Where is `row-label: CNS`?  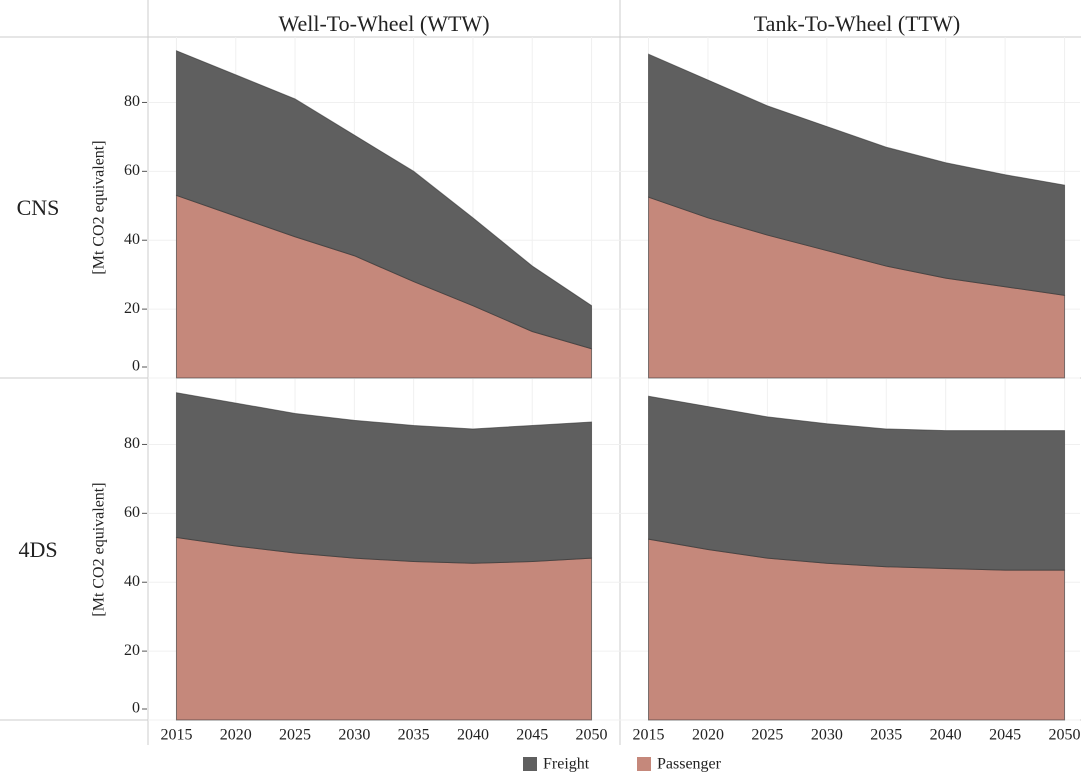
row-label: CNS is located at coordinates (38, 207).